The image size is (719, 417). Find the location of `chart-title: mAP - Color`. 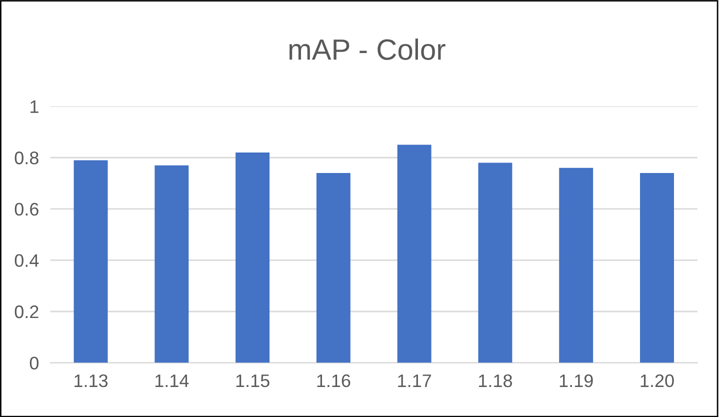

chart-title: mAP - Color is located at coordinates (367, 49).